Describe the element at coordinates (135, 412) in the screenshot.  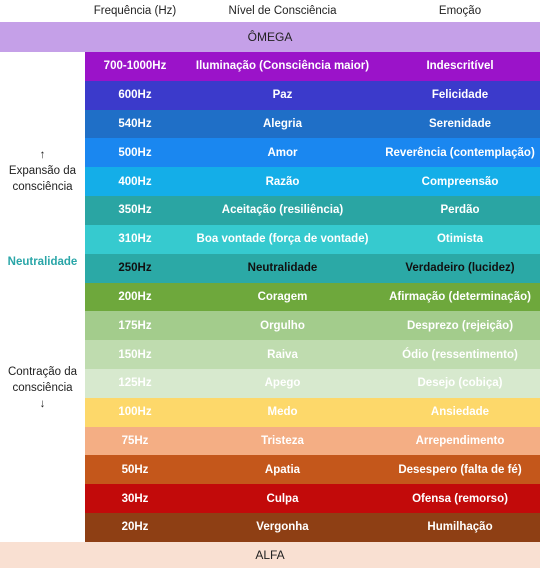
I see `frequency-cell: 100Hz` at that location.